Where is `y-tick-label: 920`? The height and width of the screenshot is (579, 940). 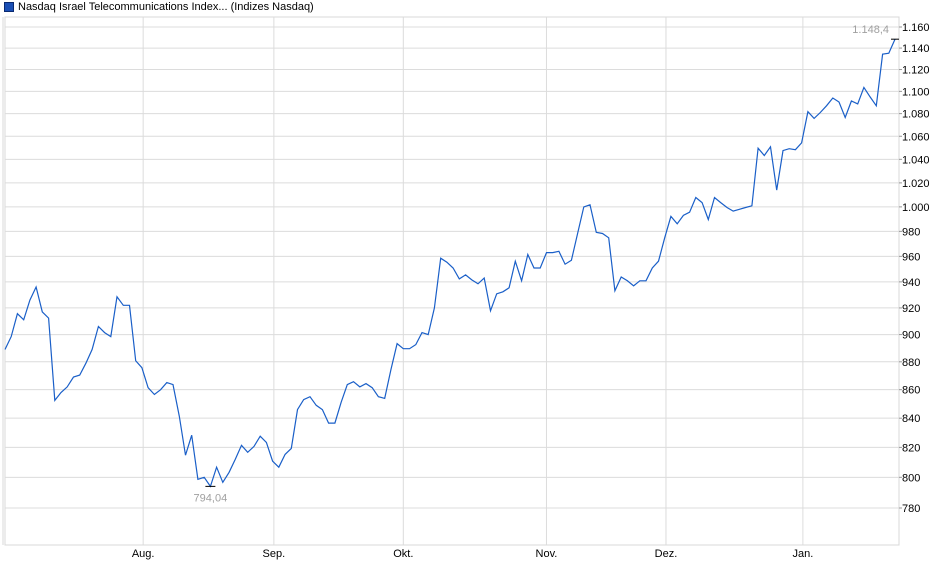
y-tick-label: 920 is located at coordinates (911, 309).